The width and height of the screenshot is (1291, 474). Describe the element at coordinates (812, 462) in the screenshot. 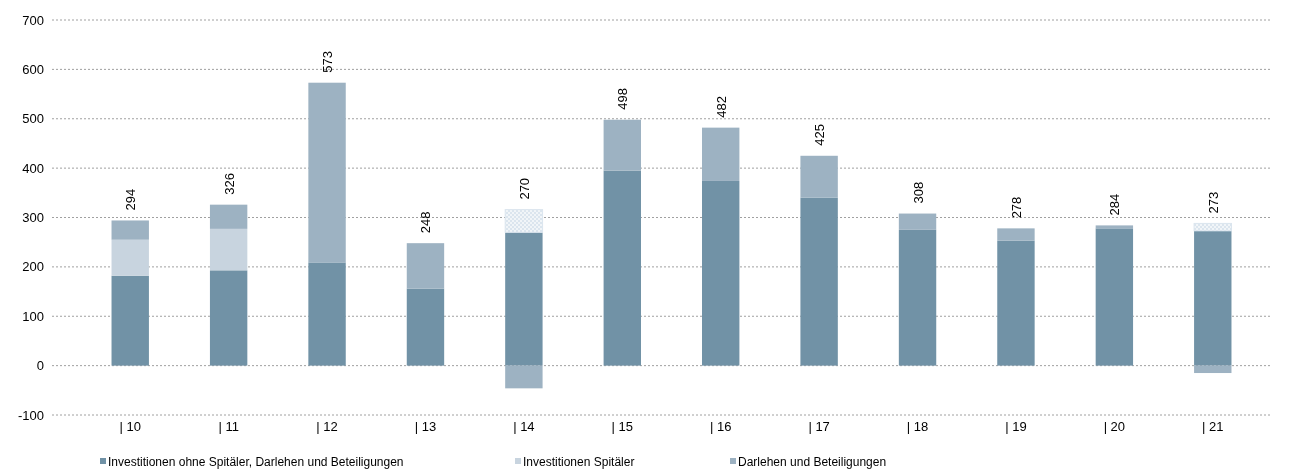

I see `legend-label: Darlehen und Beteiligungen` at that location.